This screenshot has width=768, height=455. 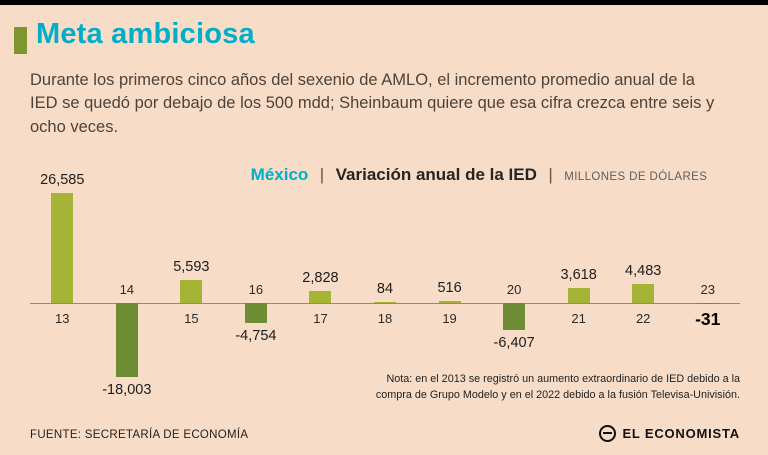 What do you see at coordinates (320, 278) in the screenshot?
I see `value-label: 2,828` at bounding box center [320, 278].